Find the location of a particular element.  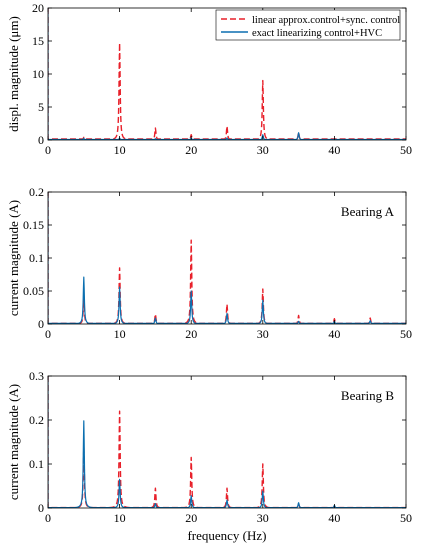

y-tick-label: 0.05 is located at coordinates (33, 291).